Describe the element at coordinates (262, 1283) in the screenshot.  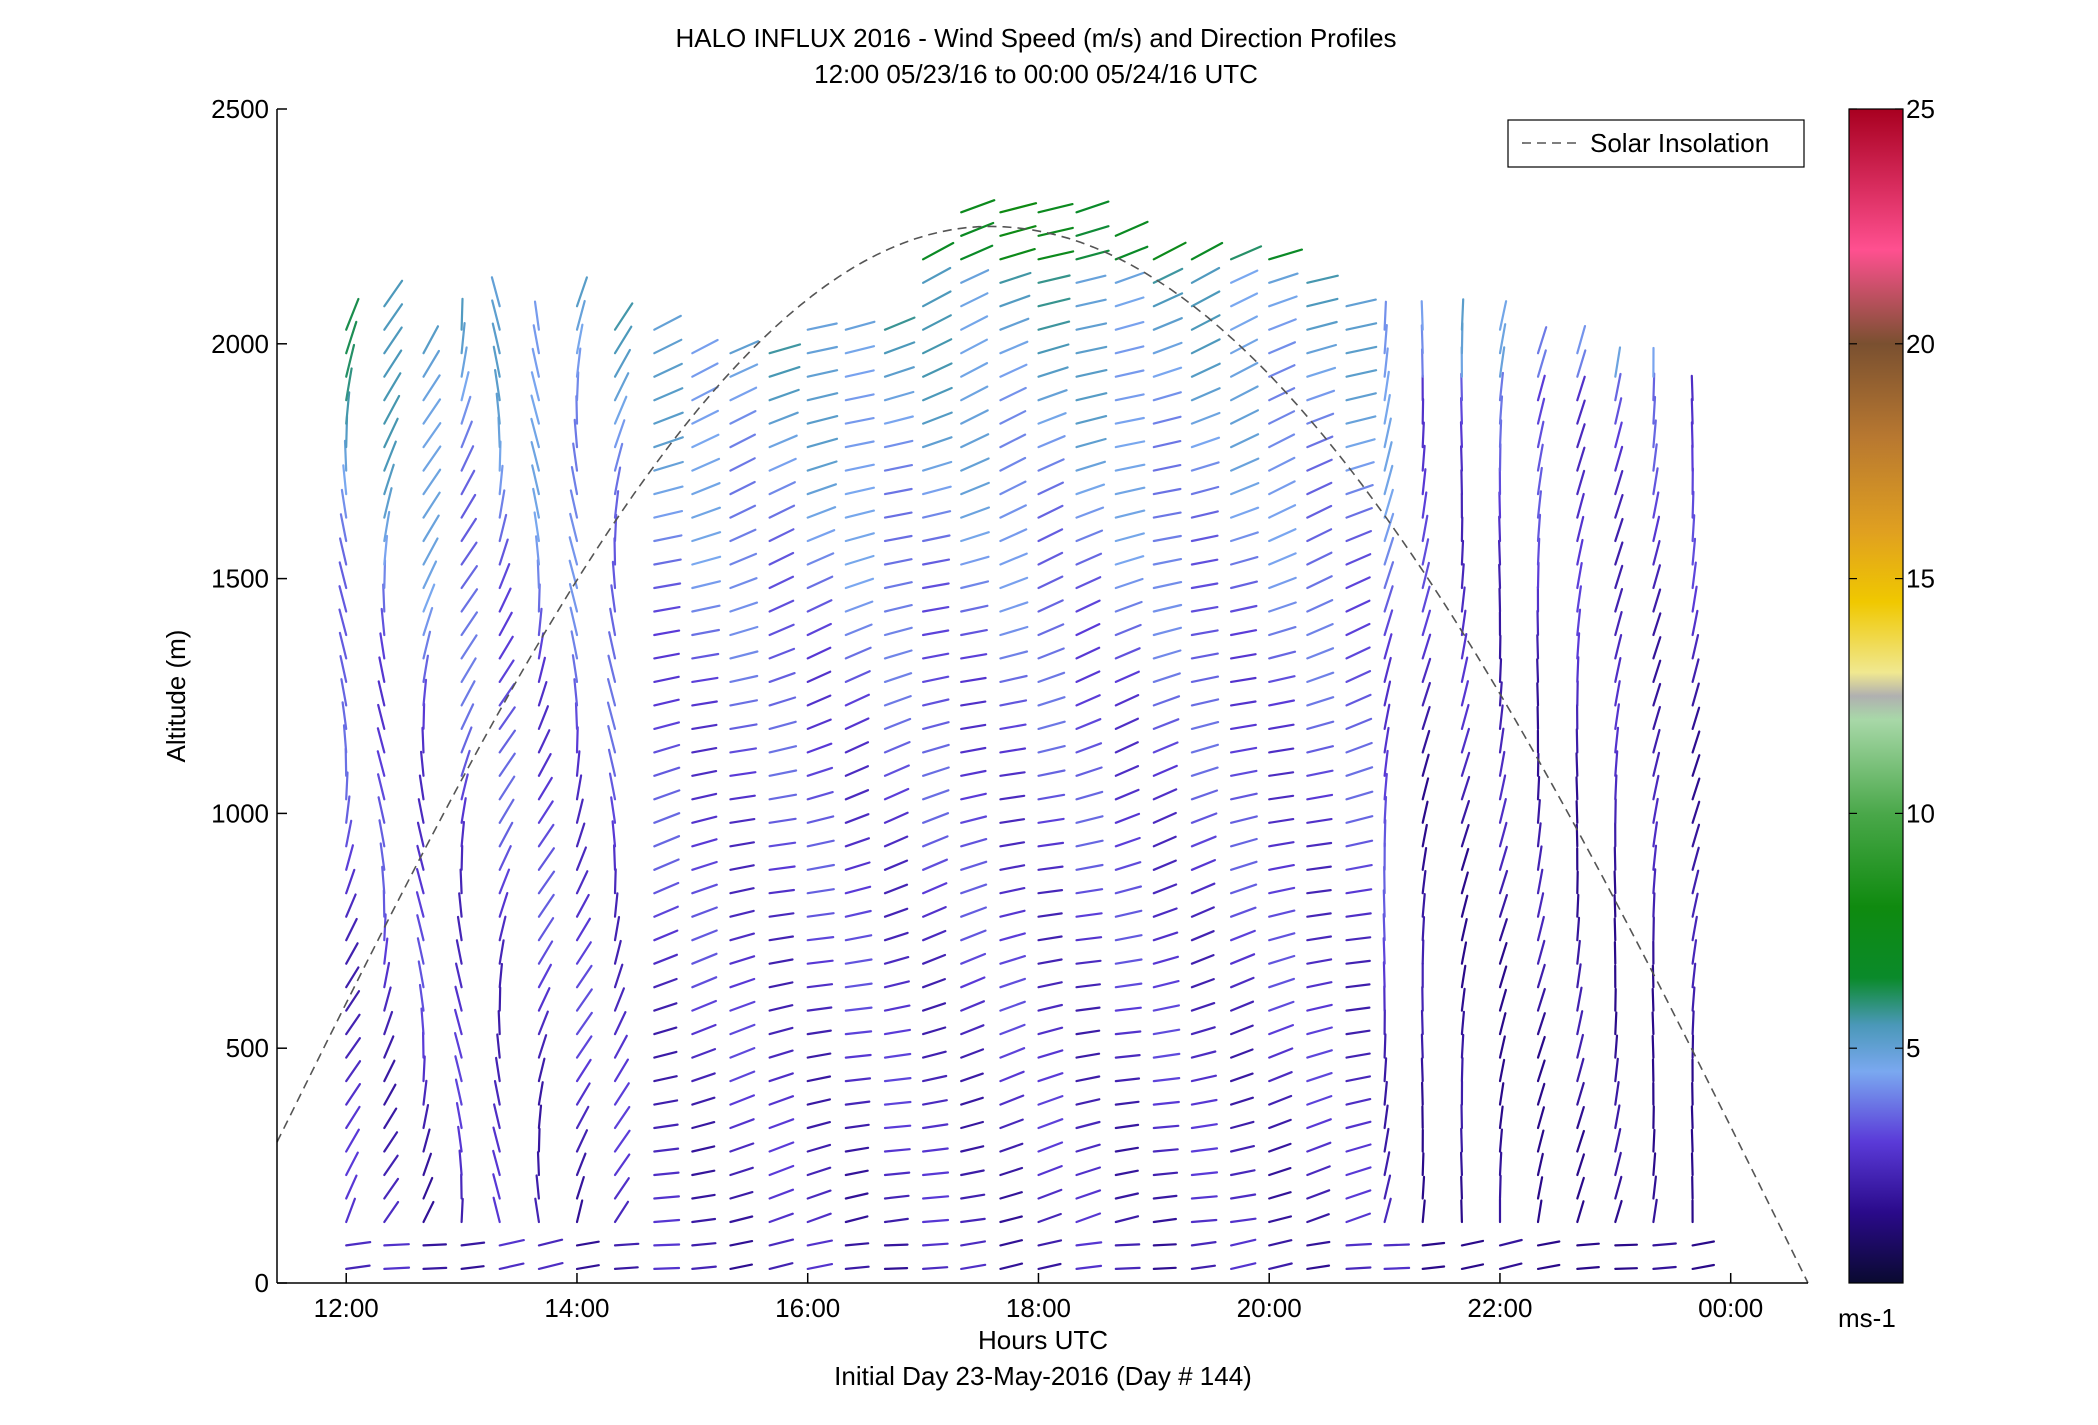
I see `y-tick-label: 0` at that location.